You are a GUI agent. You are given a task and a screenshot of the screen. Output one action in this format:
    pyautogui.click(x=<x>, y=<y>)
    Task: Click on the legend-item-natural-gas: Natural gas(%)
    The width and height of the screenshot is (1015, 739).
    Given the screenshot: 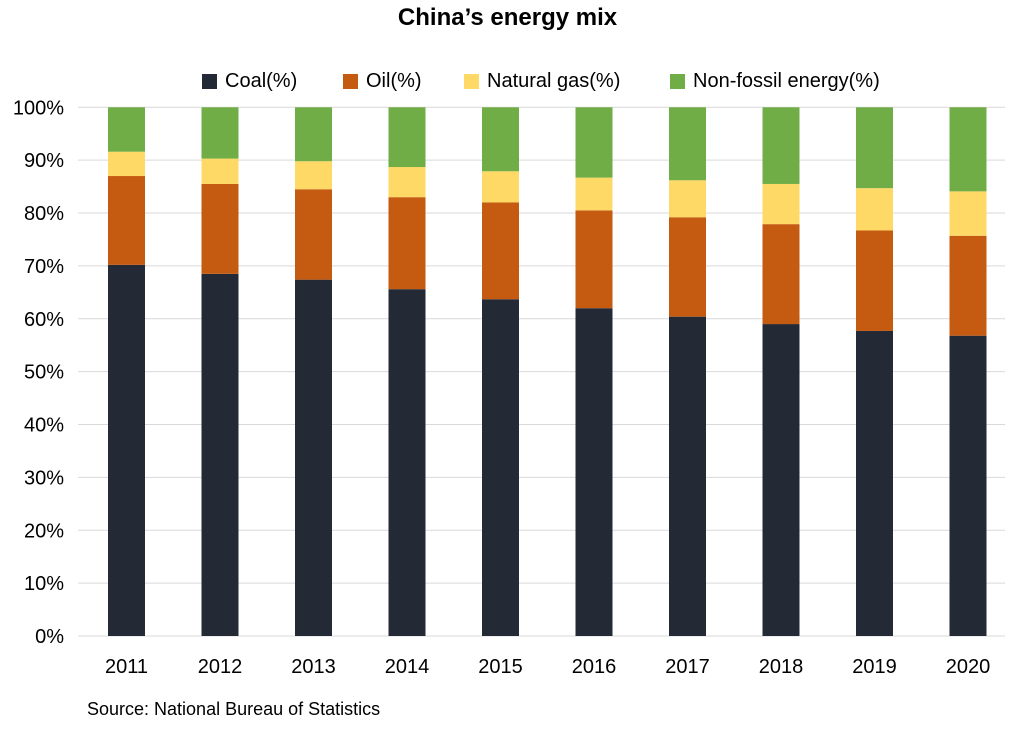 What is the action you would take?
    pyautogui.click(x=542, y=81)
    